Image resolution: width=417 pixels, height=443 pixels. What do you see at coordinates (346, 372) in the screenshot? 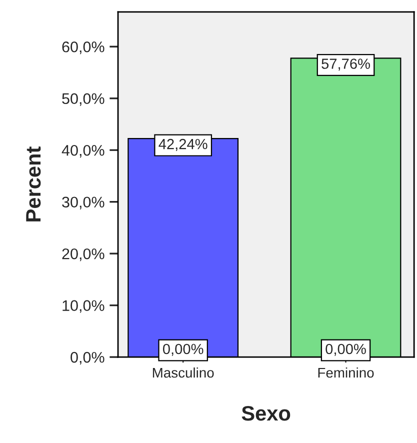
I see `x-tick-label: Feminino` at bounding box center [346, 372].